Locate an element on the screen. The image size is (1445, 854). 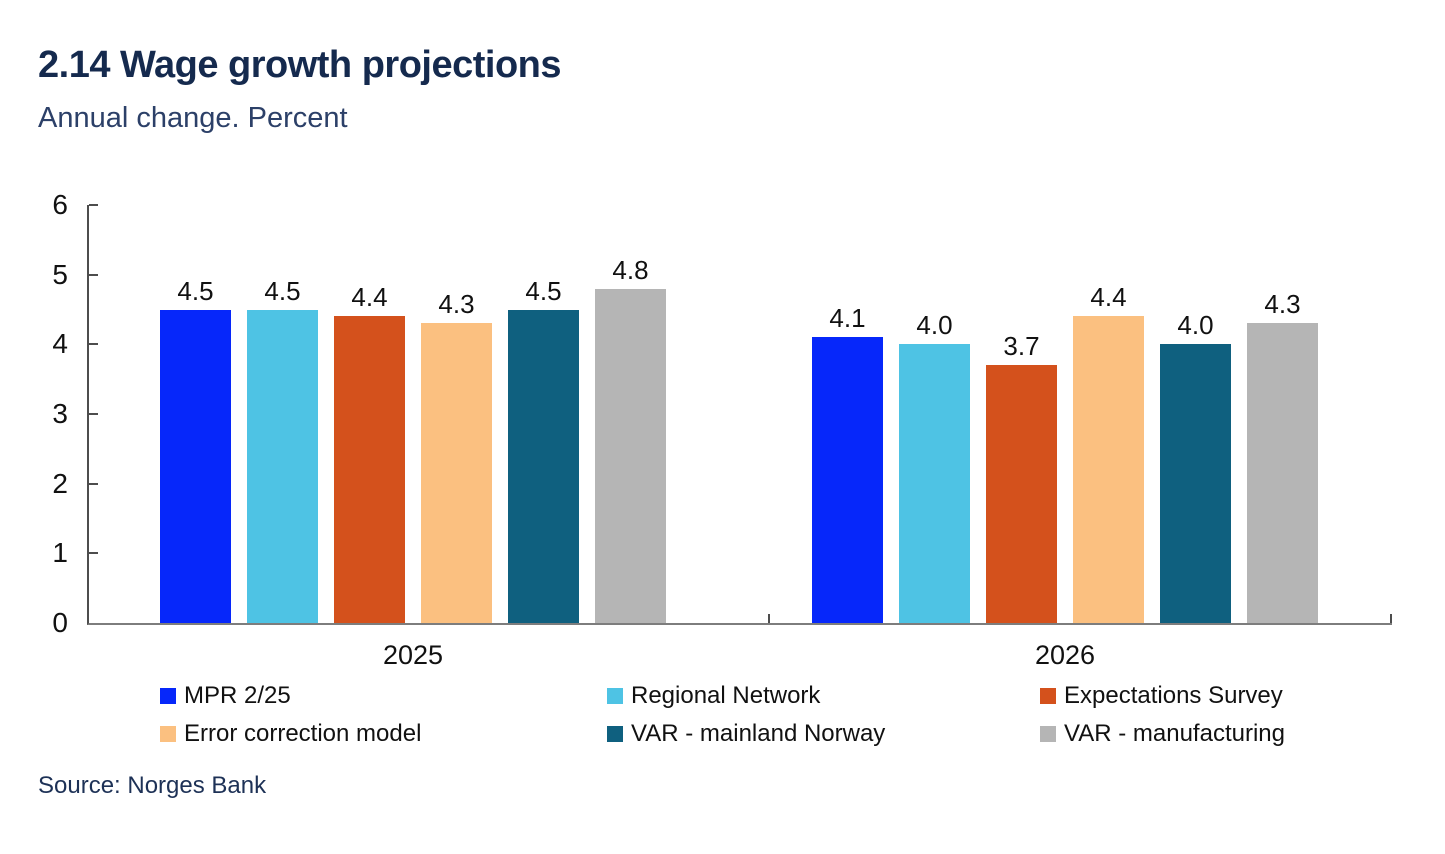
legend-item: VAR - mainland Norway is located at coordinates (823, 734).